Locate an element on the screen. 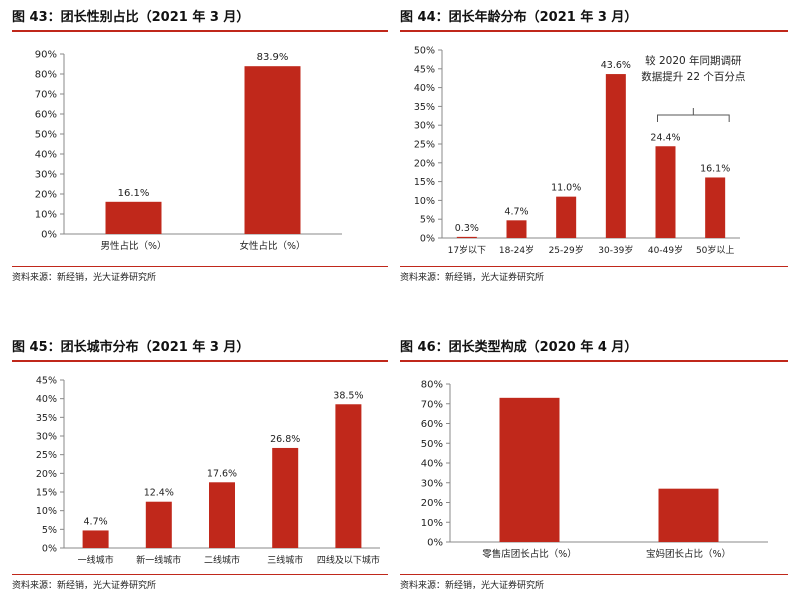 The image size is (800, 600). data-label: 12.4% is located at coordinates (159, 493).